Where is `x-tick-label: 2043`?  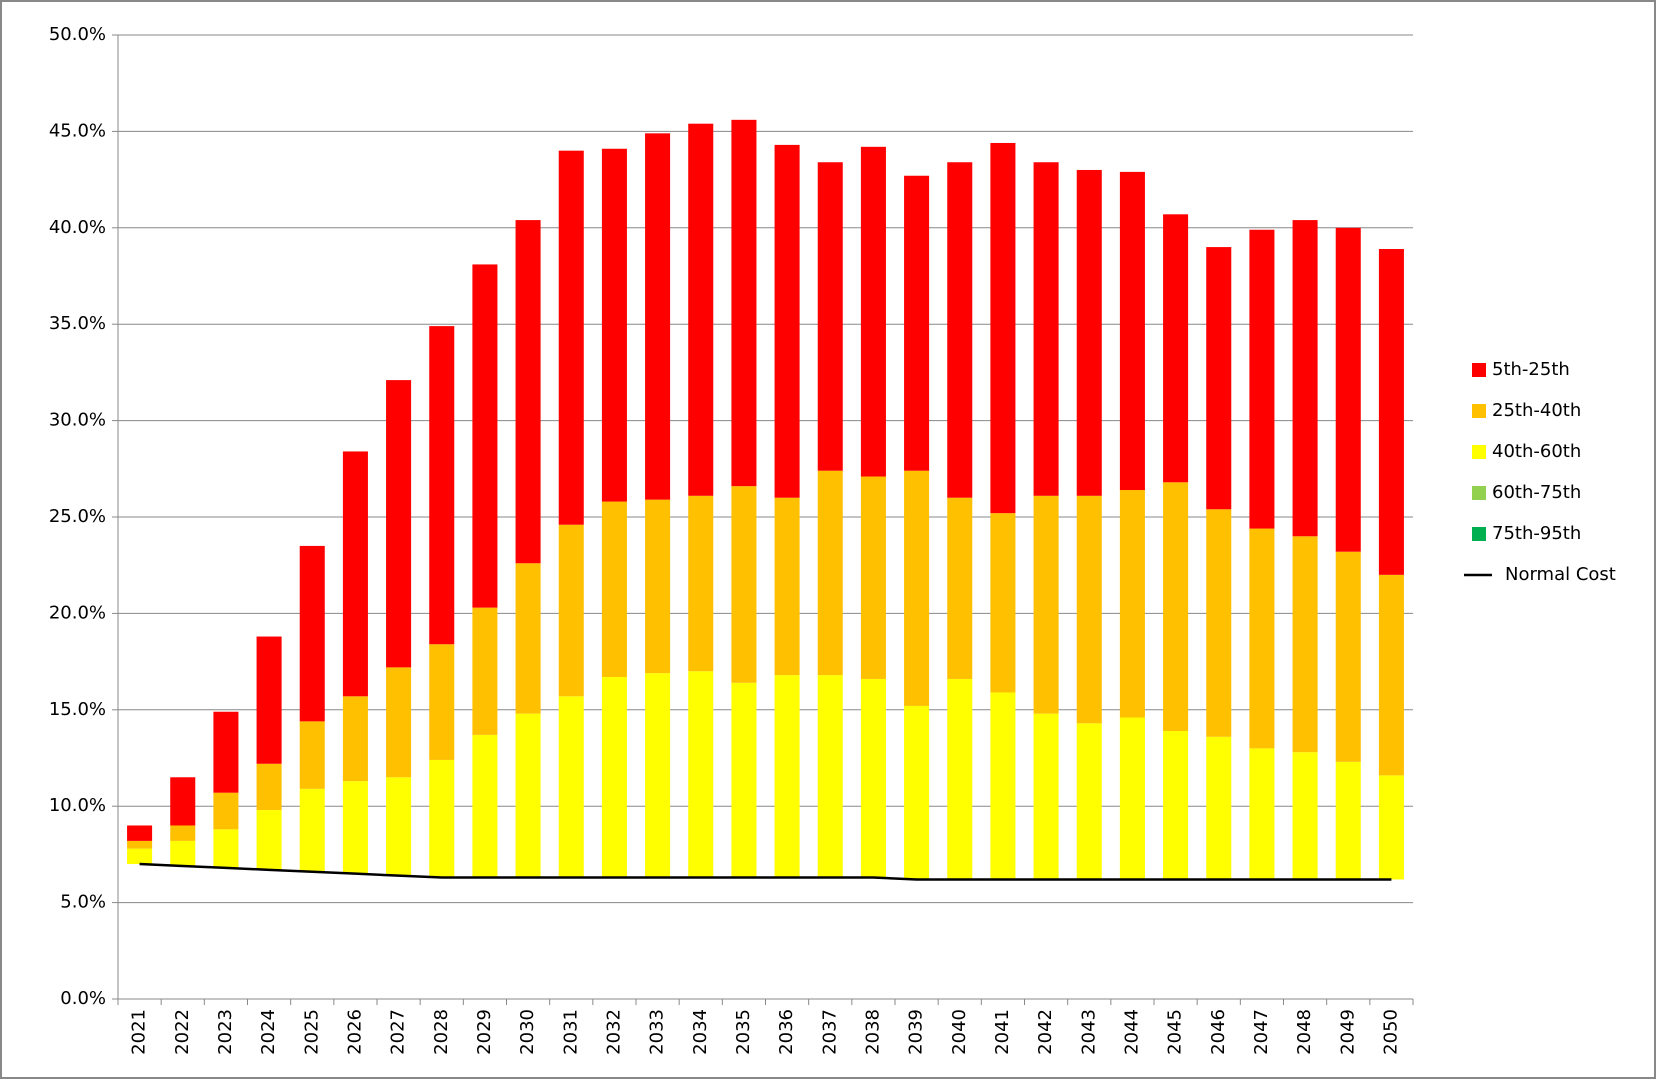 x-tick-label: 2043 is located at coordinates (1088, 1032).